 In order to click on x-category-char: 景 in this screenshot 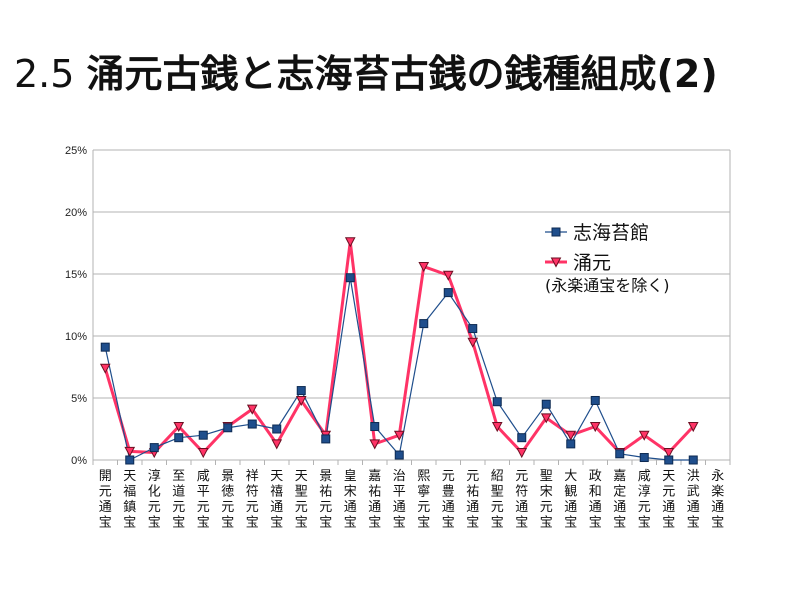, I will do `click(325, 476)`.